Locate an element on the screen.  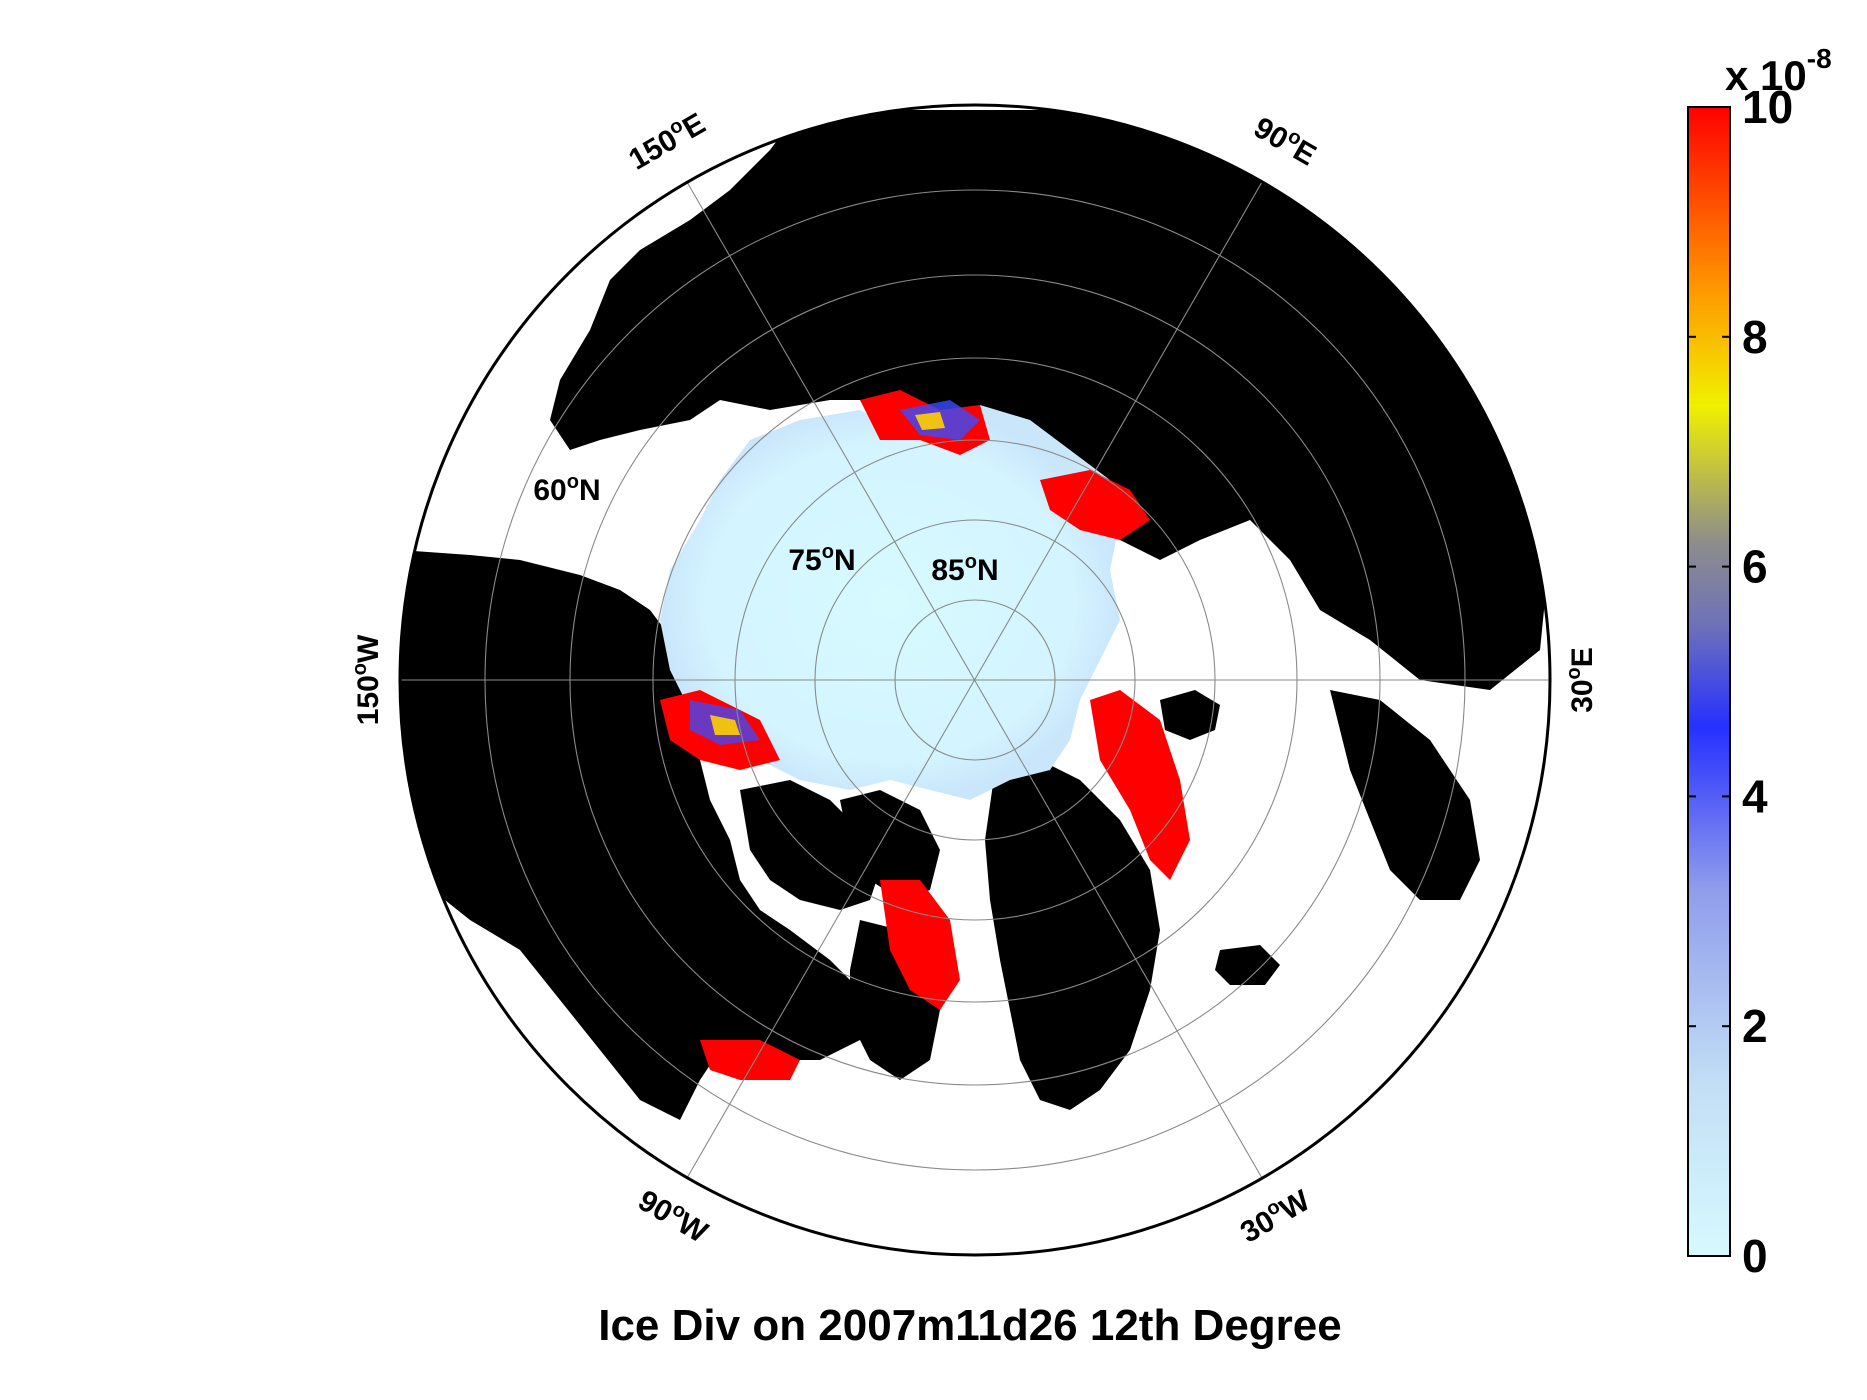
divergence-patches is located at coordinates (925, 735).